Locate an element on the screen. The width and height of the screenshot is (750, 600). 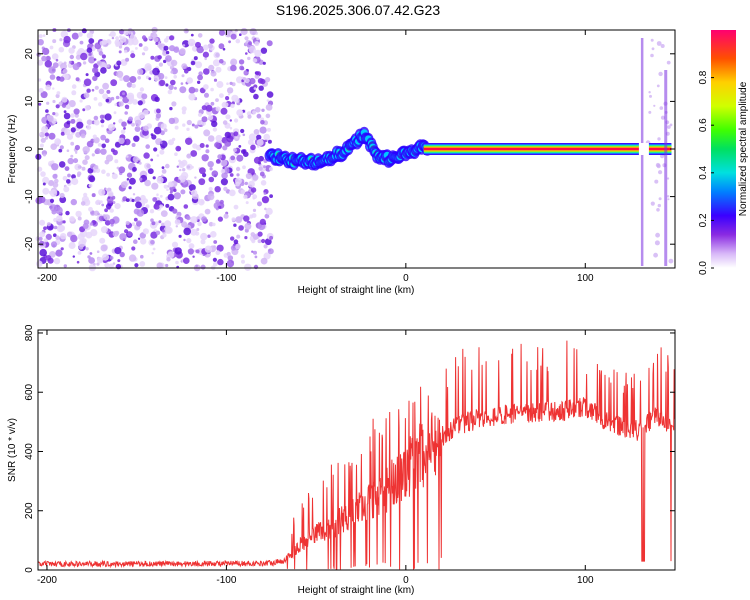
figure-title: S196.2025.306.07.42.G23 is located at coordinates (358, 10).